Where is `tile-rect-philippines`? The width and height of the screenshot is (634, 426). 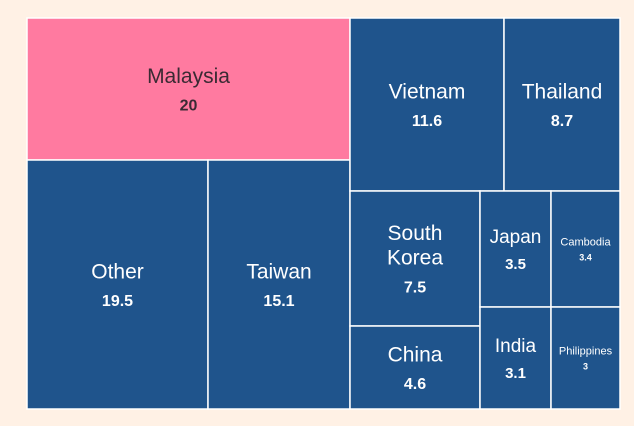
tile-rect-philippines is located at coordinates (585, 358).